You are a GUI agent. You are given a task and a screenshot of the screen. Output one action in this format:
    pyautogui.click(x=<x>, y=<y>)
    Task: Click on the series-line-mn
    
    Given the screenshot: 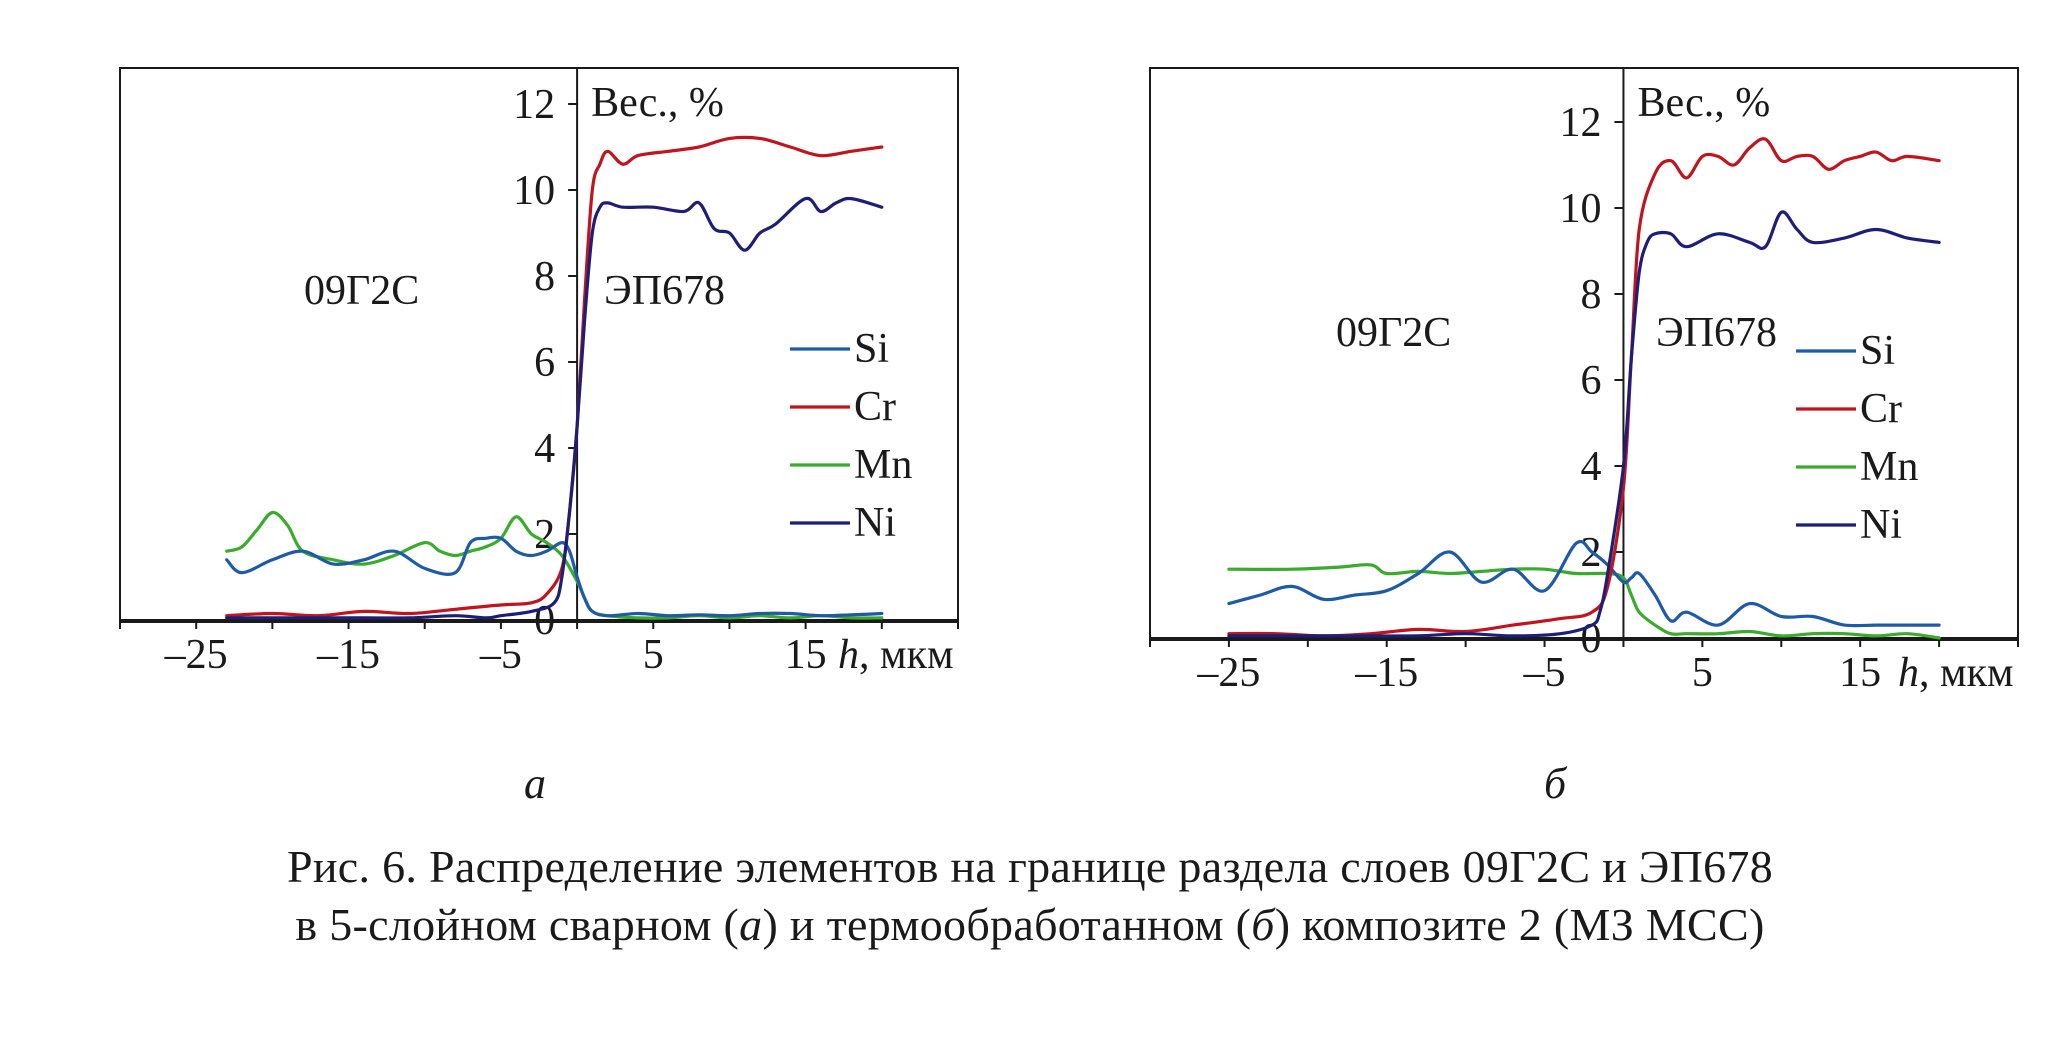 What is the action you would take?
    pyautogui.click(x=1584, y=601)
    